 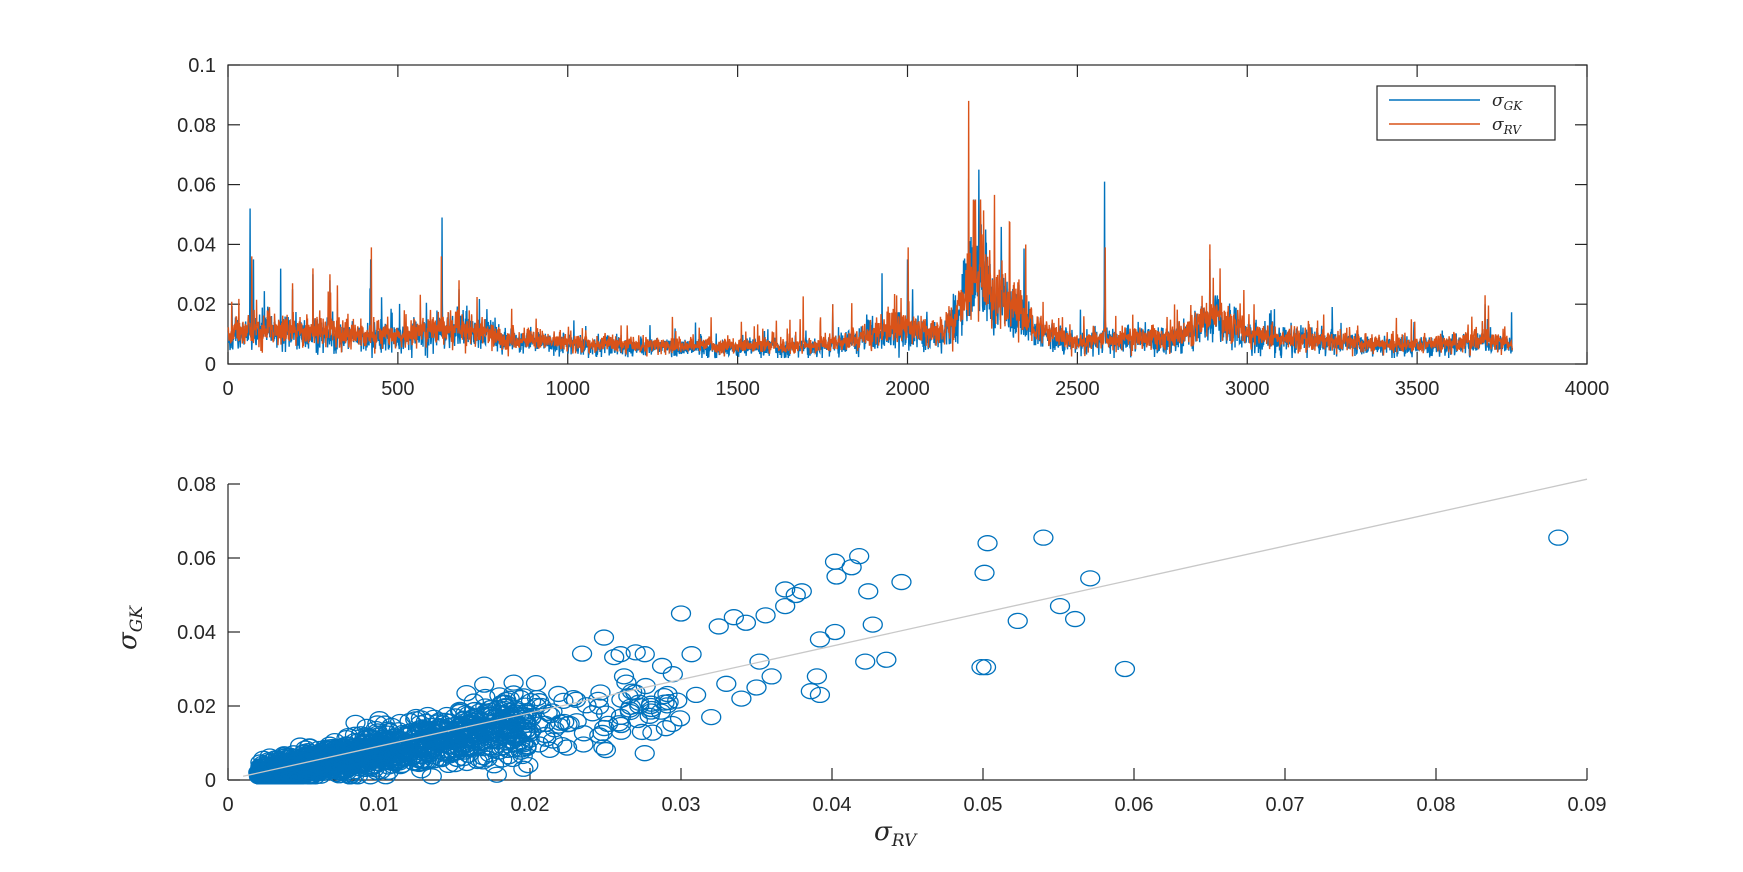 What do you see at coordinates (907, 389) in the screenshot?
I see `timeseries-x-tick-label: 2000` at bounding box center [907, 389].